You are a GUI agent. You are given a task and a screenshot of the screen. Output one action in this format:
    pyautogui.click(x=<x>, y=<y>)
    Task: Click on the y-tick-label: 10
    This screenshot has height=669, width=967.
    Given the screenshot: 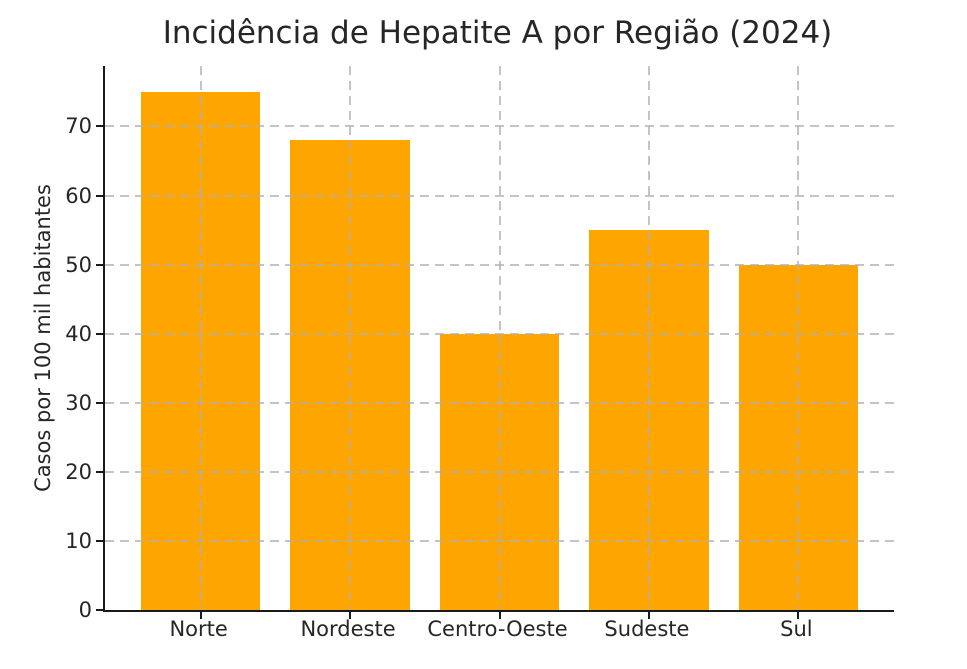 What is the action you would take?
    pyautogui.click(x=78, y=540)
    